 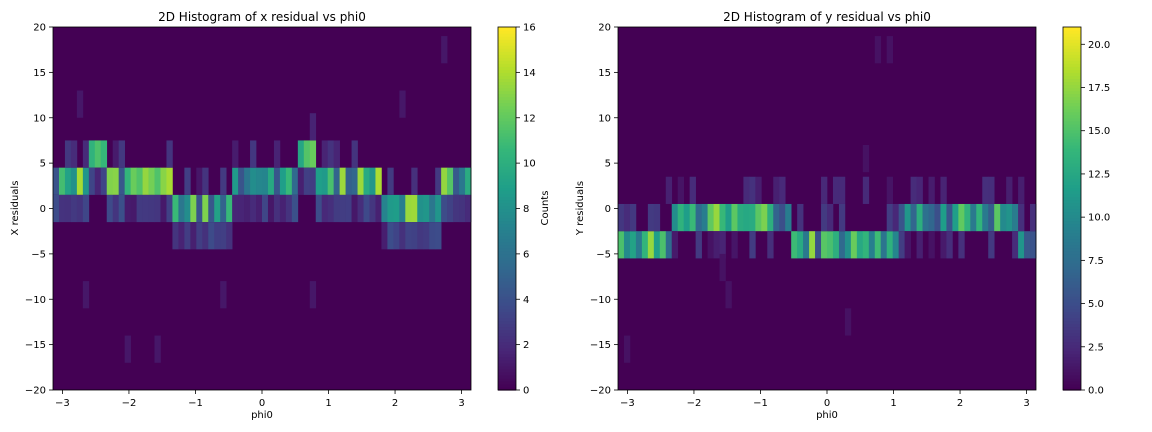 What do you see at coordinates (38, 254) in the screenshot?
I see `y-tick-label: −5` at bounding box center [38, 254].